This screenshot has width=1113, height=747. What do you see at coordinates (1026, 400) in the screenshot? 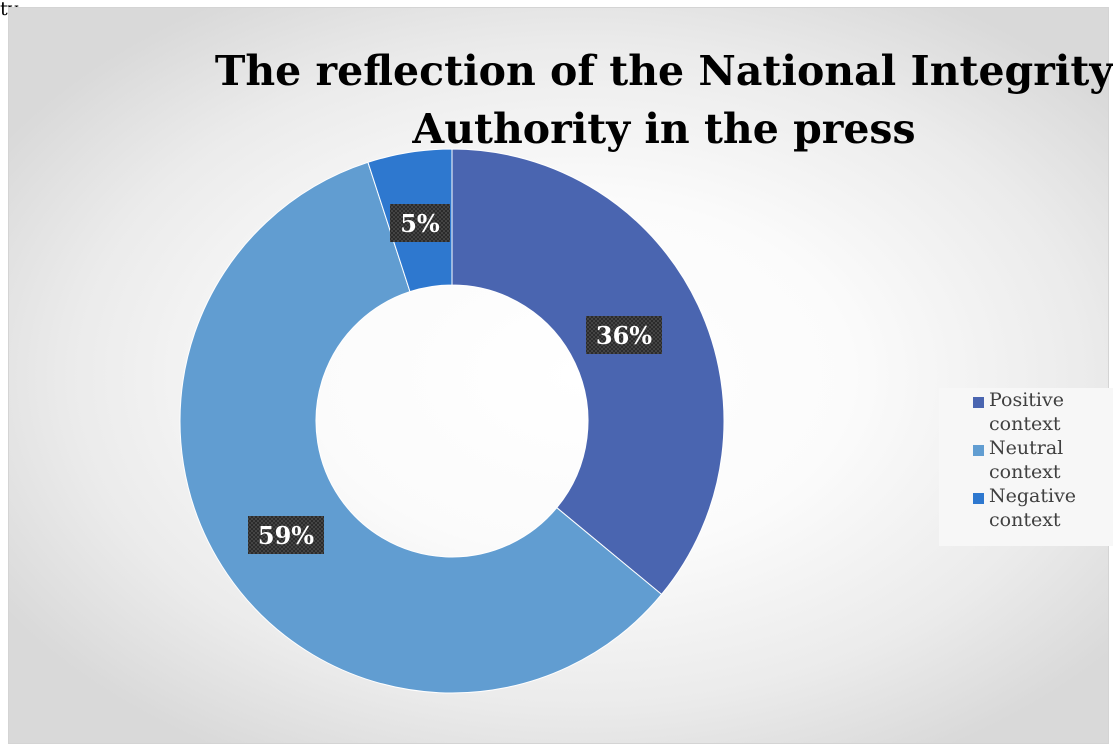
I see `legend-label-line-1: Positive` at bounding box center [1026, 400].